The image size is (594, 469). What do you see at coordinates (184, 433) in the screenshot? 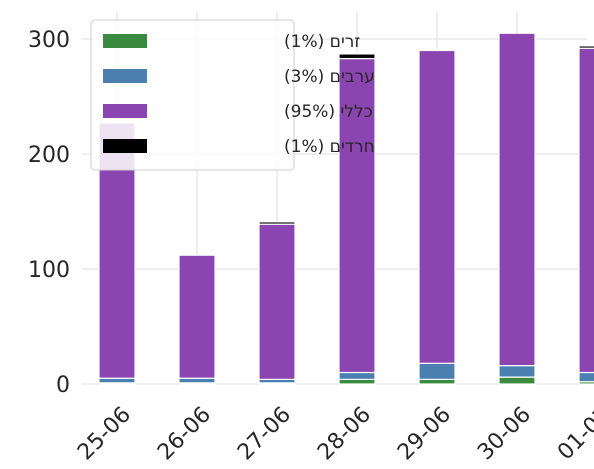
I see `x-tick-label-26-06: 26-06` at bounding box center [184, 433].